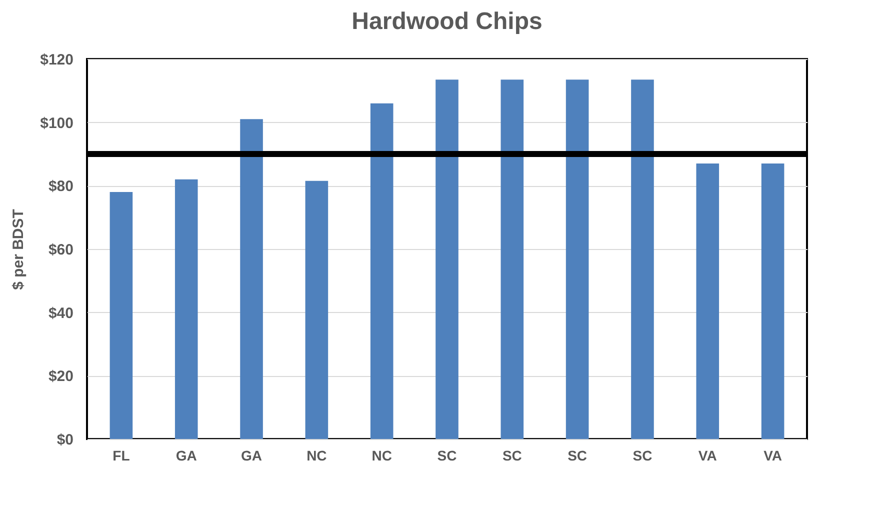 The width and height of the screenshot is (870, 530). Describe the element at coordinates (61, 377) in the screenshot. I see `y-tick-label: $20` at that location.